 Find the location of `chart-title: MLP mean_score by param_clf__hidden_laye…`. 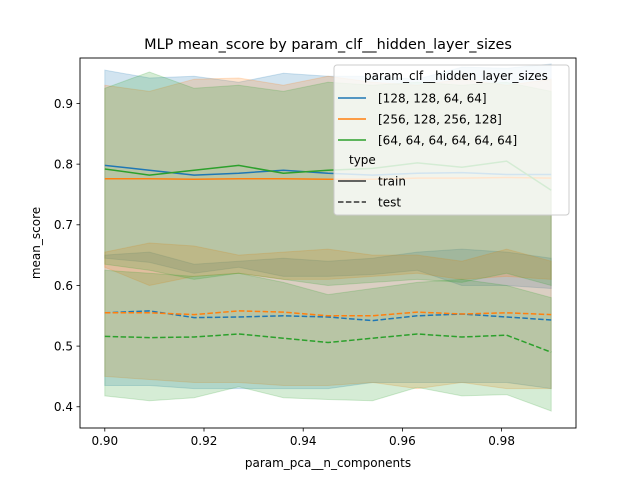

chart-title: MLP mean_score by param_clf__hidden_laye… is located at coordinates (328, 45).